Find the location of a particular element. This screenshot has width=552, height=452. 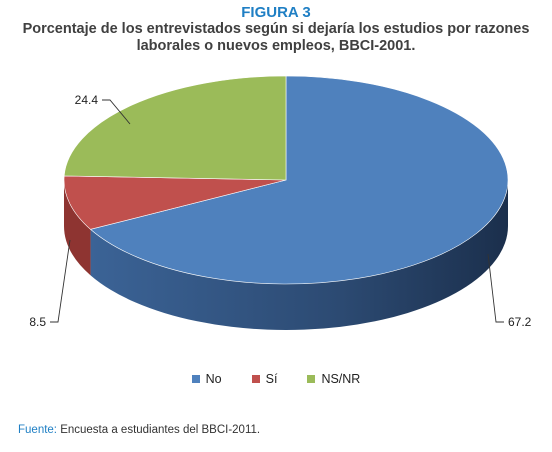

source-key: Fuente: is located at coordinates (37, 430).